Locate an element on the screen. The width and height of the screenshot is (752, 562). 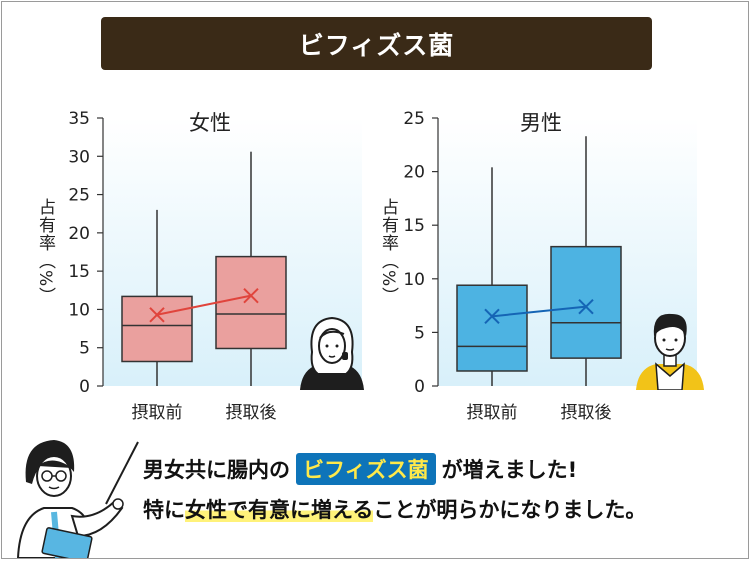
caption-highlight: 女性で有意に増える is located at coordinates (279, 510).